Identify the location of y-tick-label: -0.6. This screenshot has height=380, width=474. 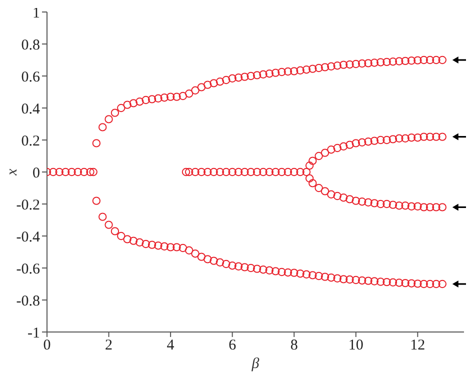
(28, 269).